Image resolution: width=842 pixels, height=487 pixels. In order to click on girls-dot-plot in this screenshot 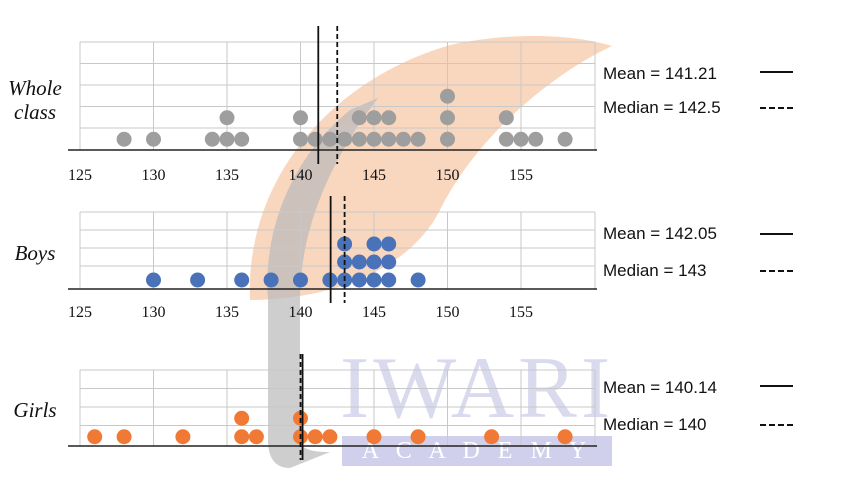, I will do `click(332, 407)`.